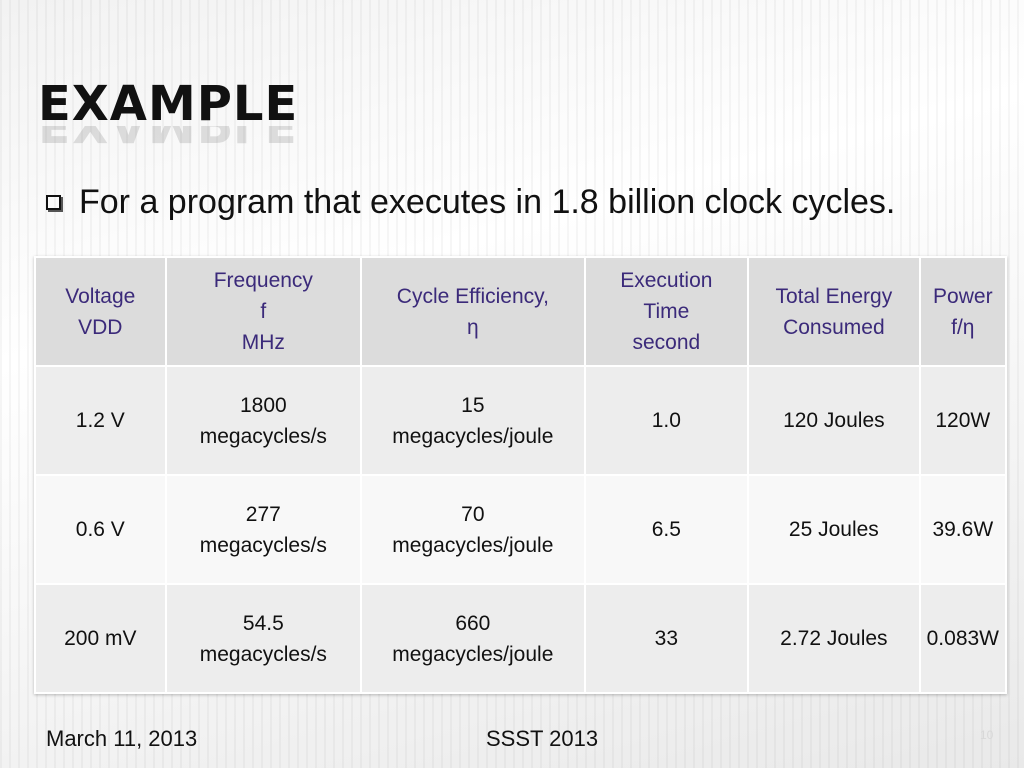 This screenshot has width=1024, height=768. What do you see at coordinates (100, 311) in the screenshot?
I see `header-voltage: Voltage VDD` at bounding box center [100, 311].